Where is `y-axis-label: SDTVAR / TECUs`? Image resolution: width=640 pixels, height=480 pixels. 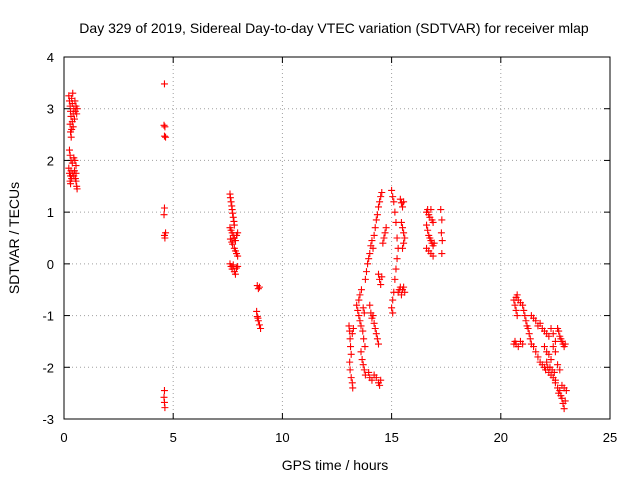 y-axis-label: SDTVAR / TECUs is located at coordinates (14, 238).